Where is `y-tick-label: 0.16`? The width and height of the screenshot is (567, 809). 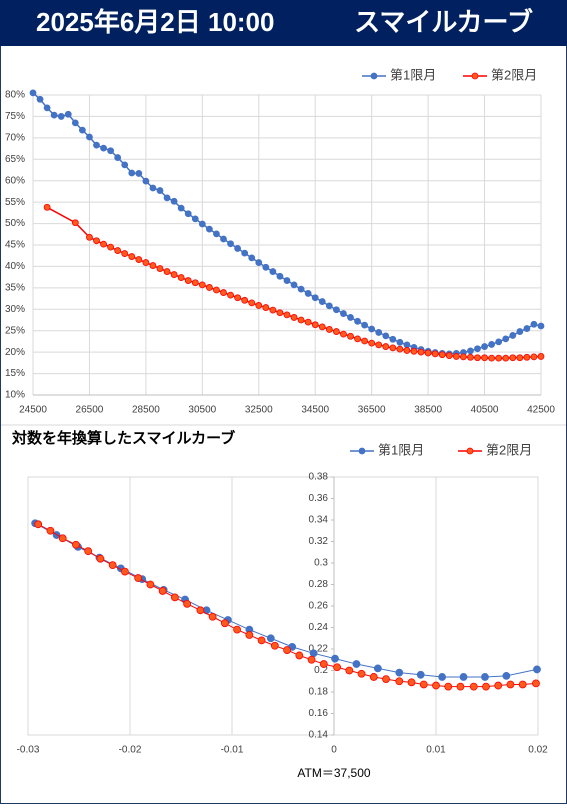 y-tick-label: 0.16 is located at coordinates (319, 713).